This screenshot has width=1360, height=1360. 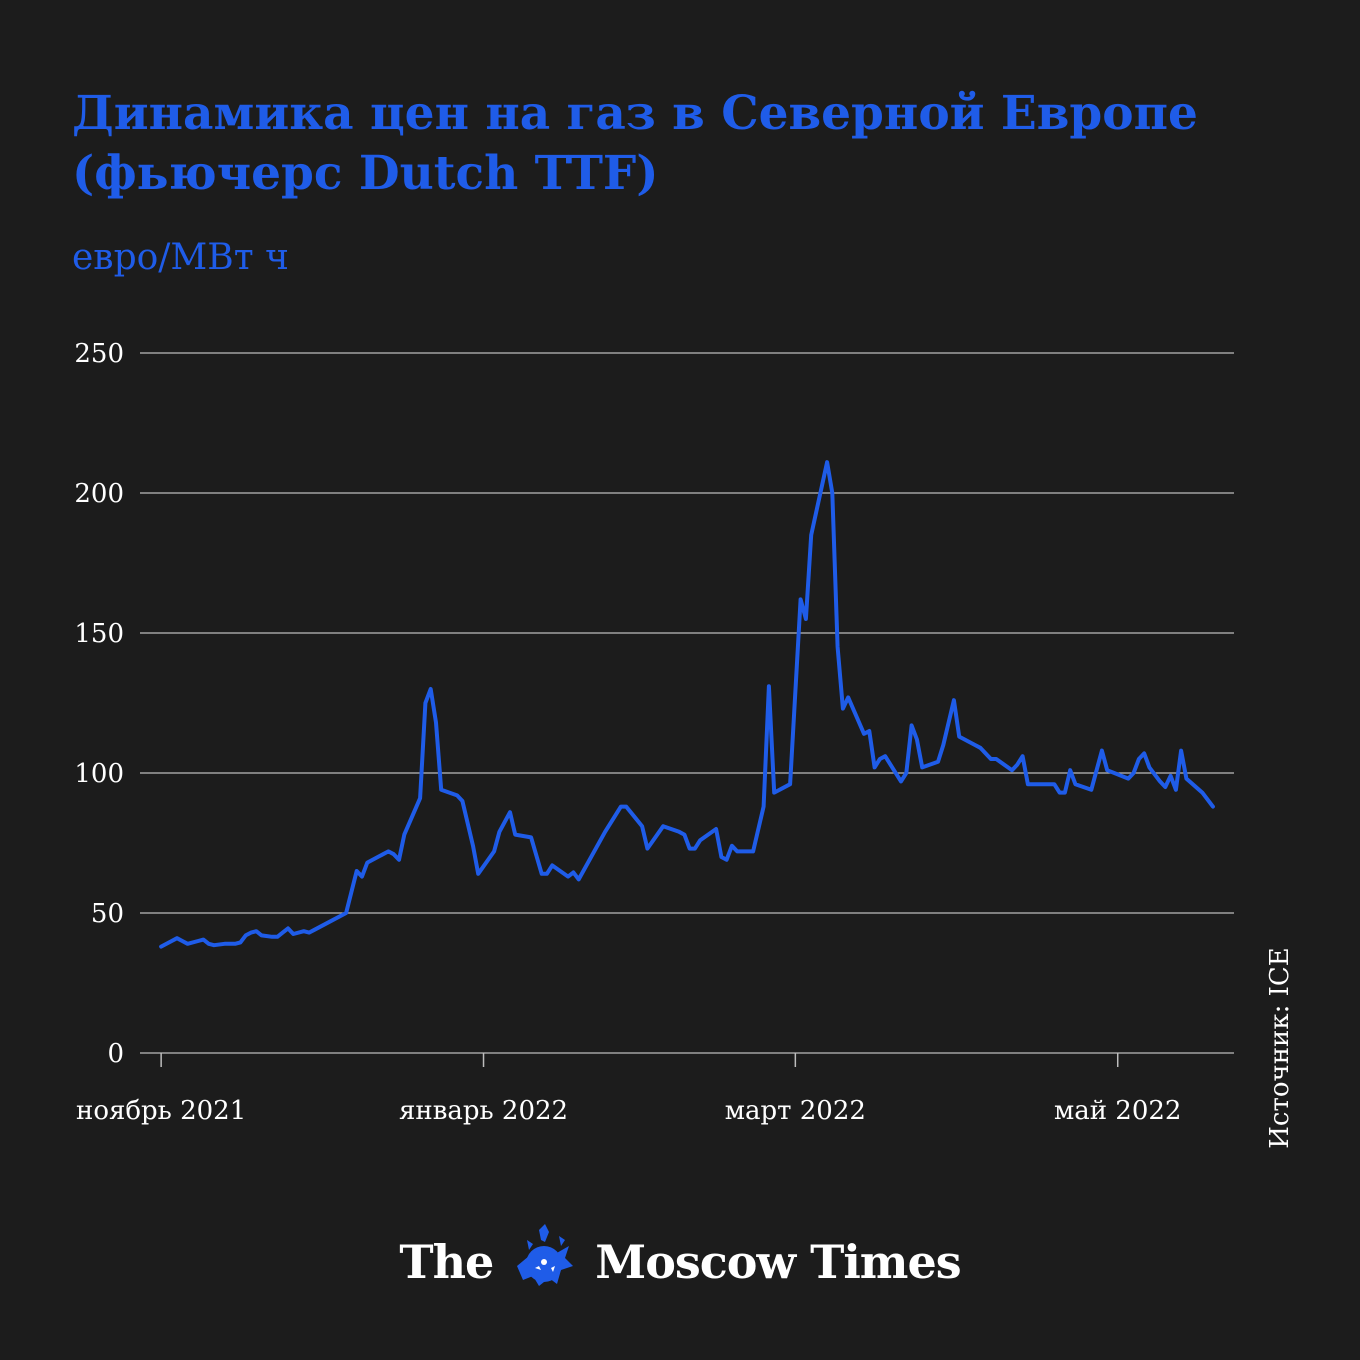 I want to click on publisher-logo: The Moscow Times, so click(x=680, y=1262).